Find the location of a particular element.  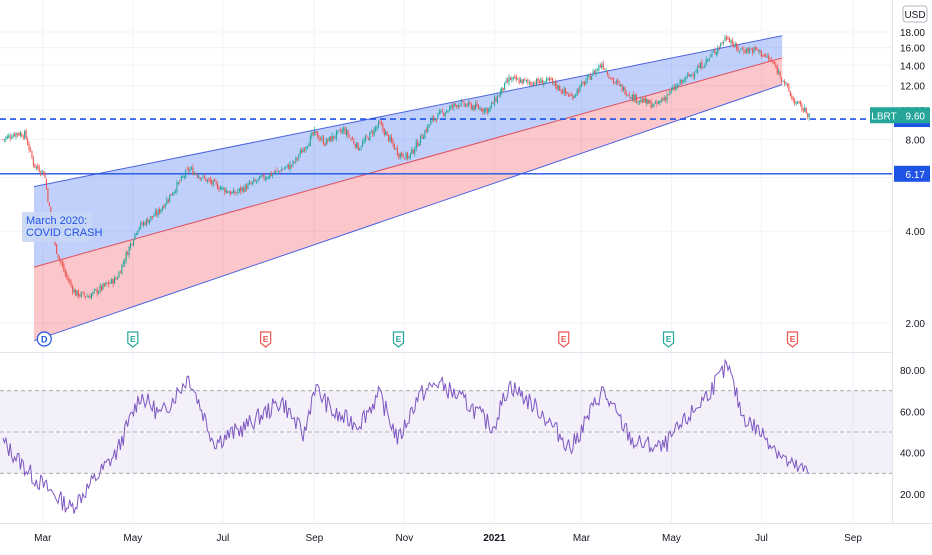

event-marker-dividend: D is located at coordinates (44, 339).